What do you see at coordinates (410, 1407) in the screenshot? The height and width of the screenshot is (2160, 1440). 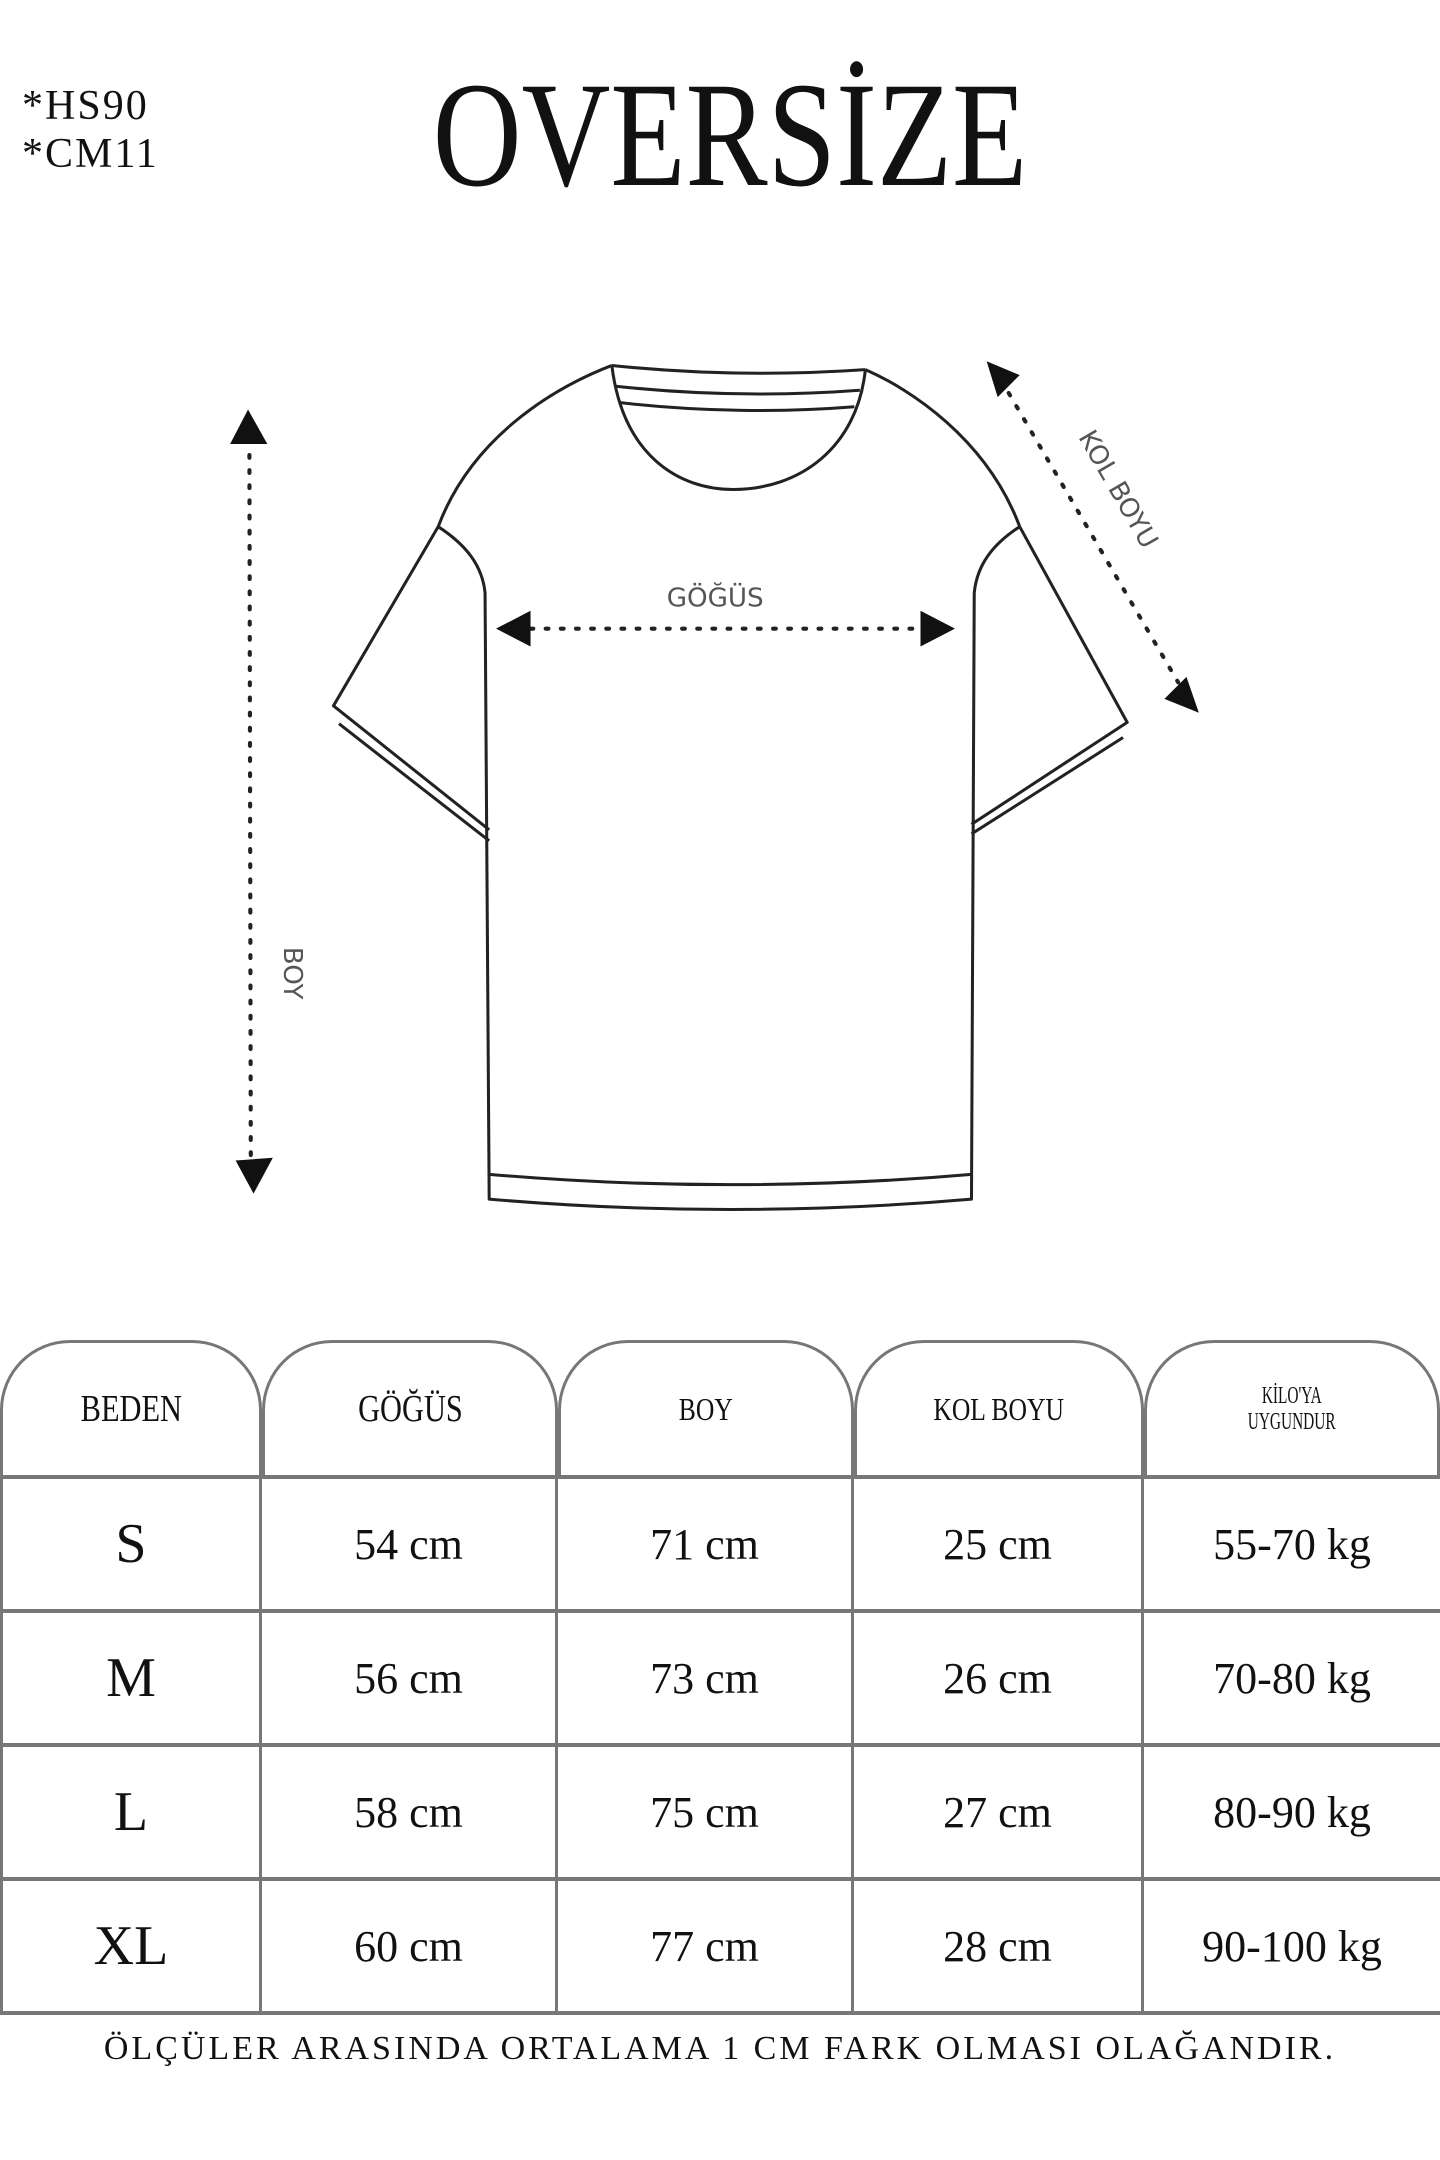 I see `header-gogus: GÖĞÜS` at bounding box center [410, 1407].